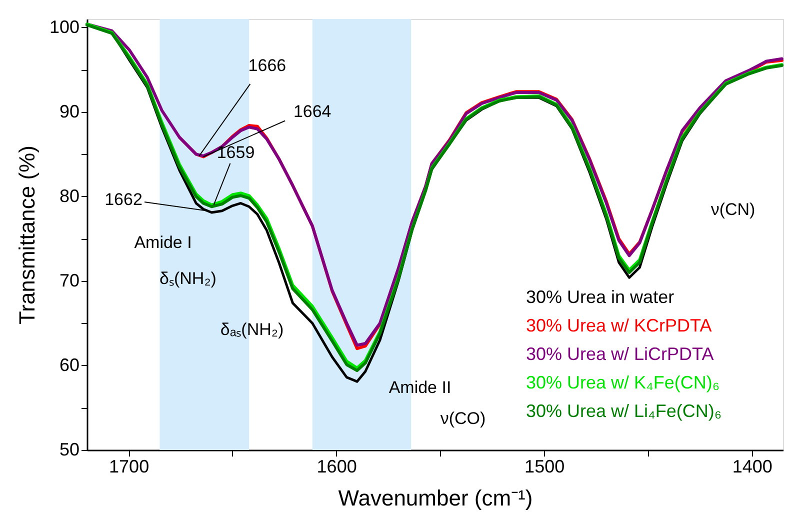  I want to click on annotation: δₛ(NH₂), so click(188, 278).